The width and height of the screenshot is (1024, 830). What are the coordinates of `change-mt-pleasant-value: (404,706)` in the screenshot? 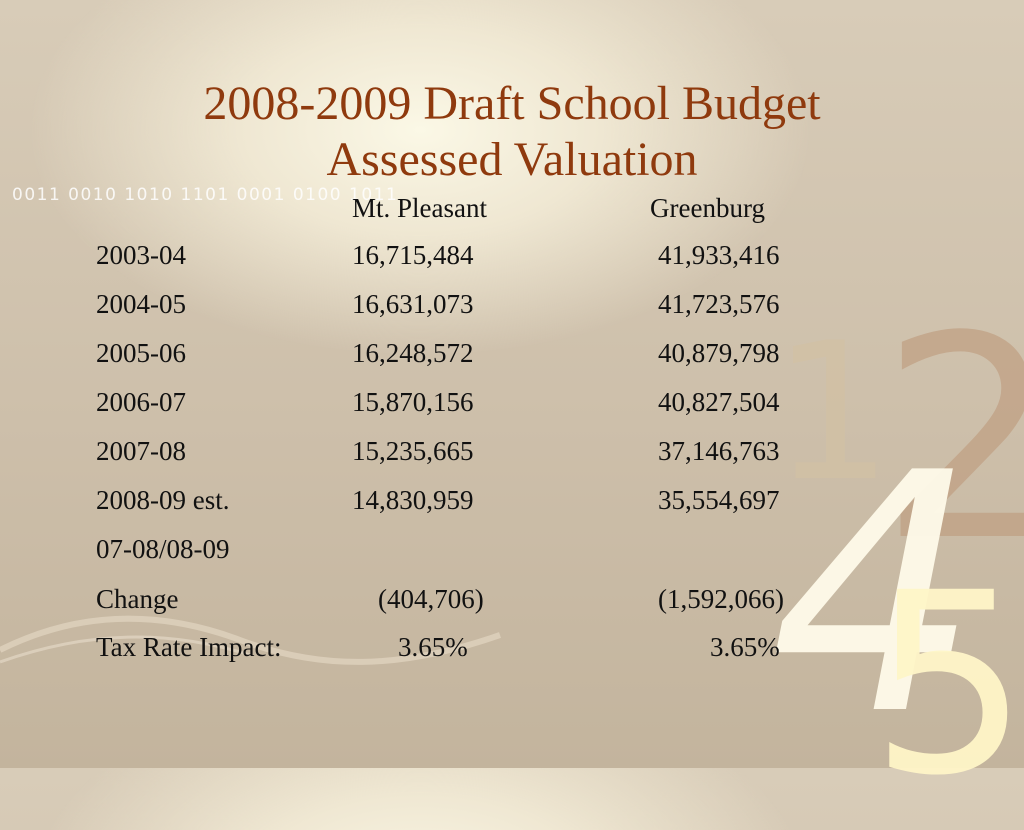 It's located at (431, 599).